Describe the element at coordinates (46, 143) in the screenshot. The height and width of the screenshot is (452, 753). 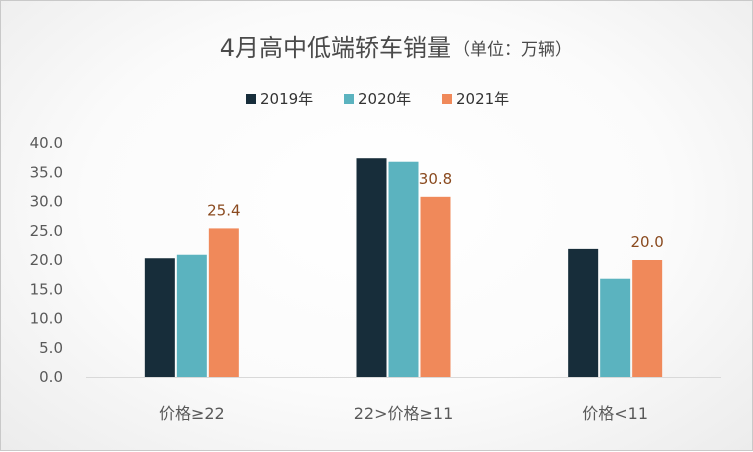
I see `y-tick-label-8: 40.0` at that location.